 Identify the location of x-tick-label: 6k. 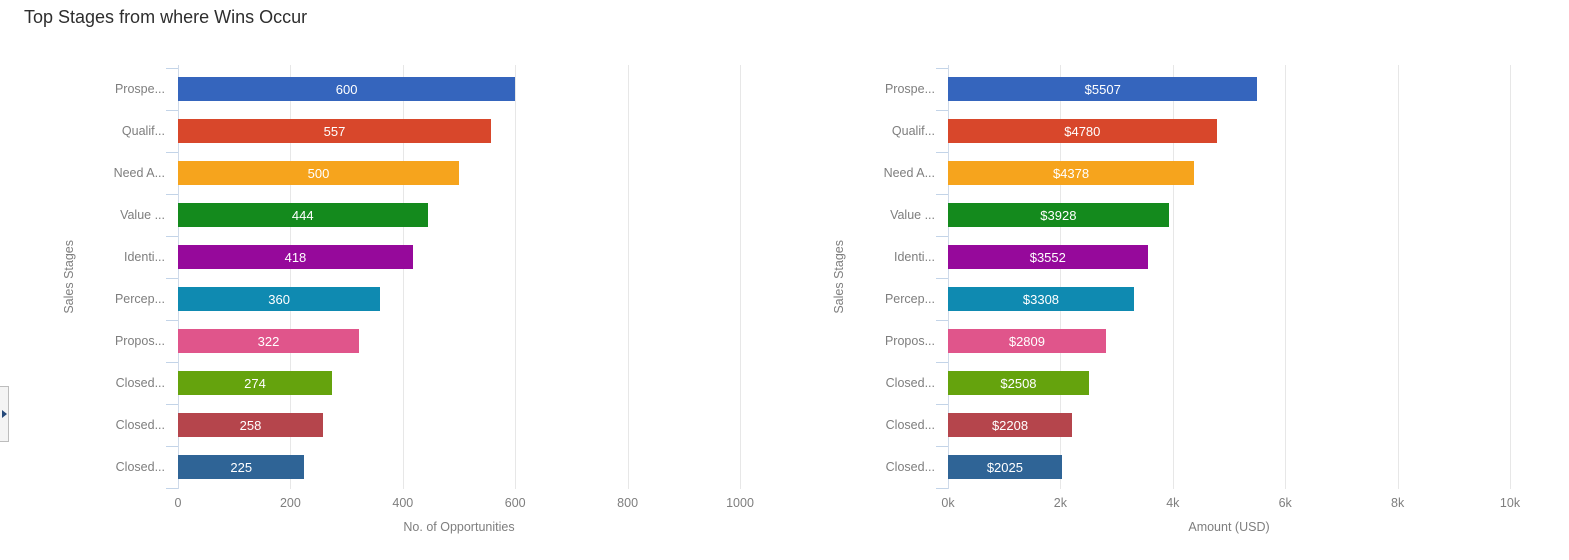
(1285, 503).